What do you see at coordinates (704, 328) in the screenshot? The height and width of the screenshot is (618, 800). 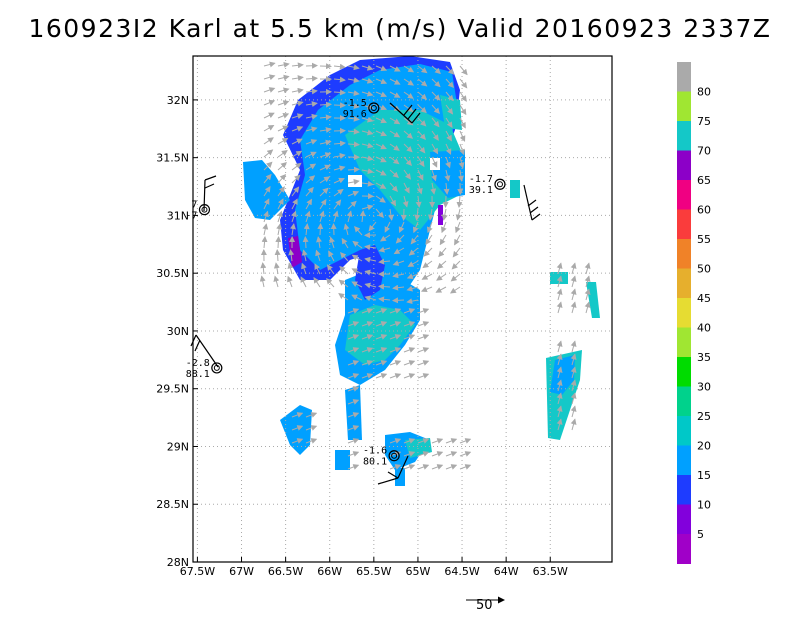 I see `colorbar-label: 40` at bounding box center [704, 328].